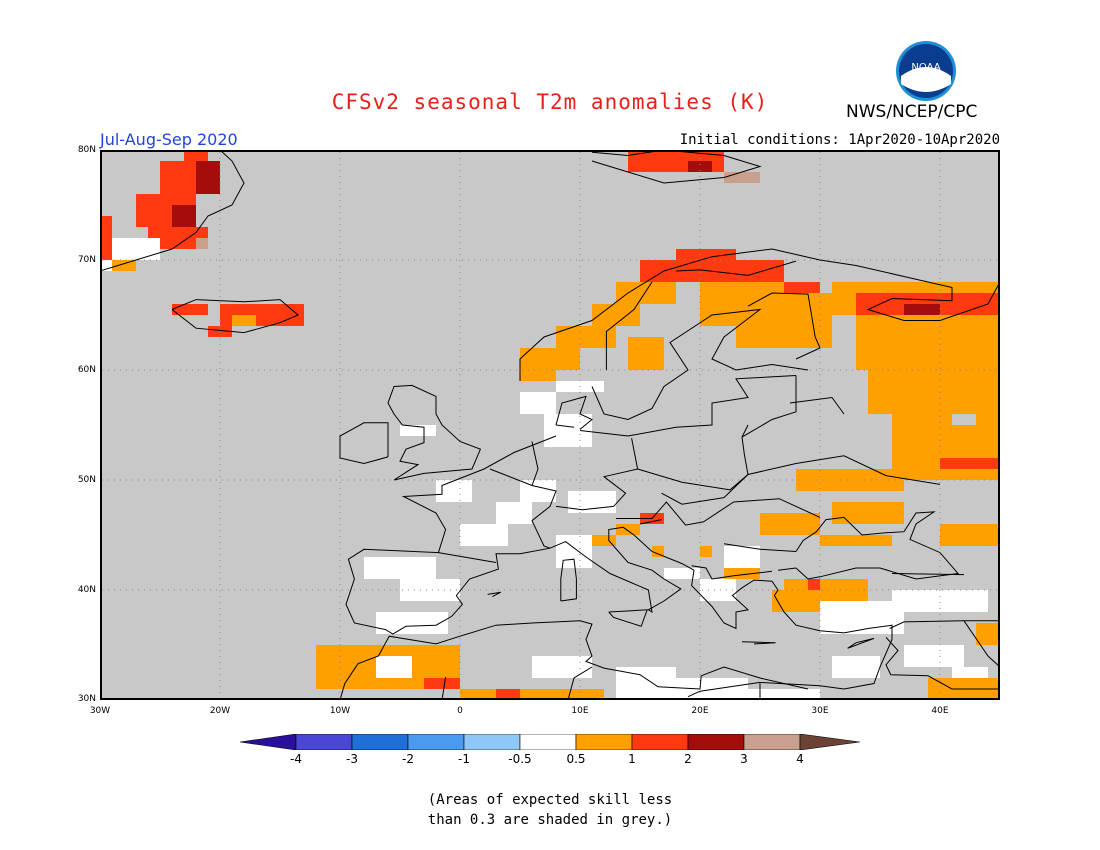 Image resolution: width=1100 pixels, height=850 pixels. I want to click on color-bar-tick-label: 2, so click(688, 759).